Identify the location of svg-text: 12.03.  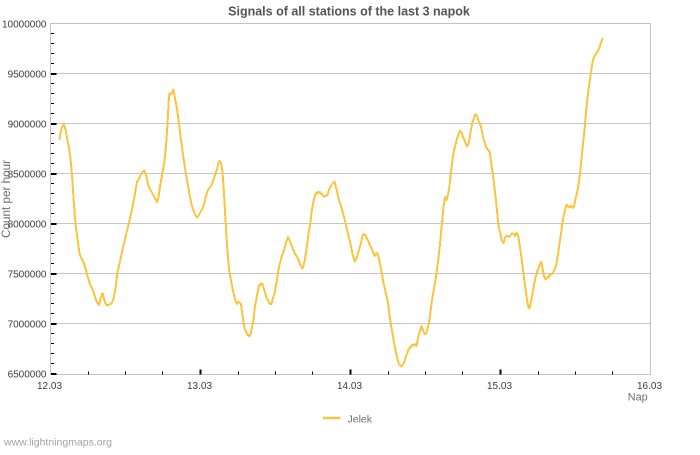
(49, 386).